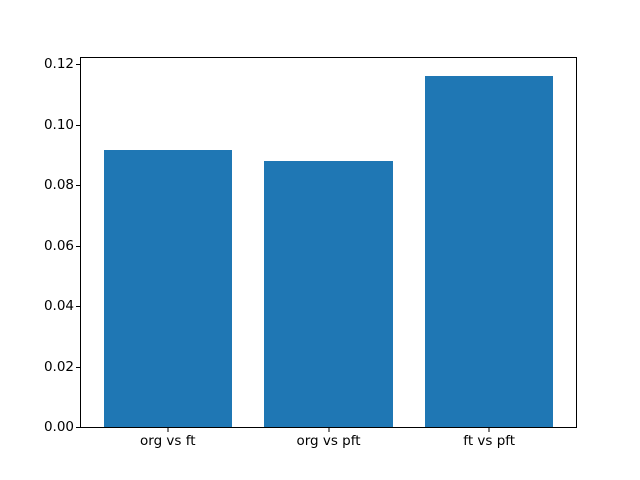 This screenshot has height=480, width=640. I want to click on bar-ft-vs-pft, so click(489, 251).